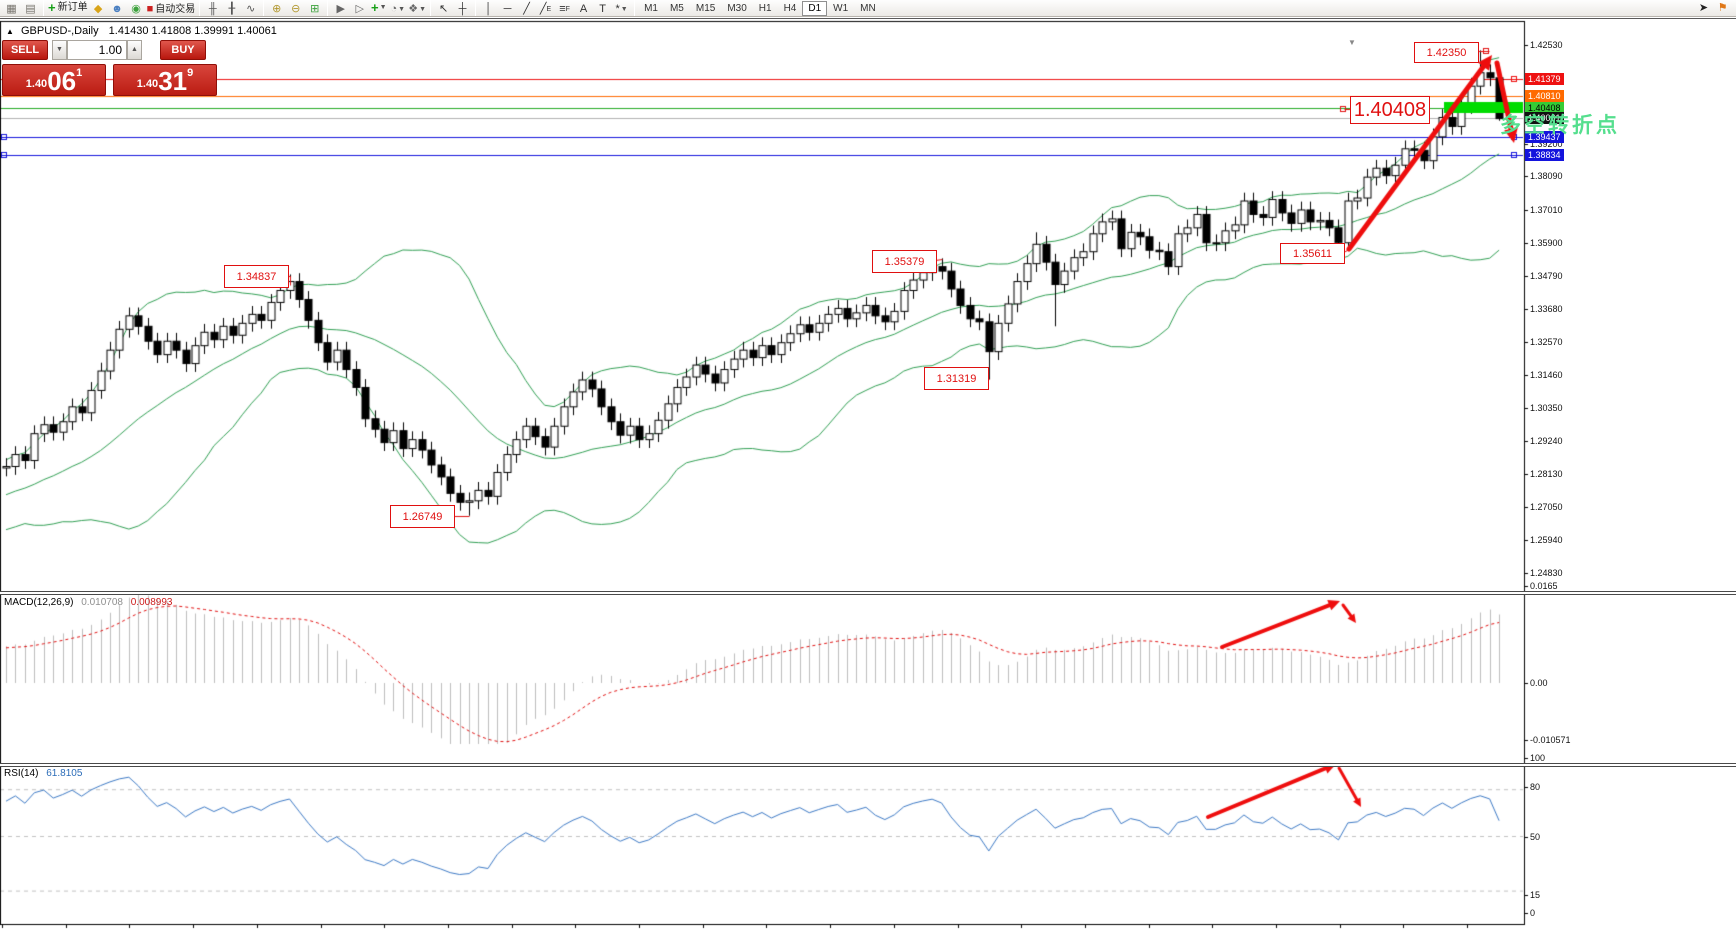  What do you see at coordinates (1544, 137) in the screenshot?
I see `price-tag-1.39437: 1.39437` at bounding box center [1544, 137].